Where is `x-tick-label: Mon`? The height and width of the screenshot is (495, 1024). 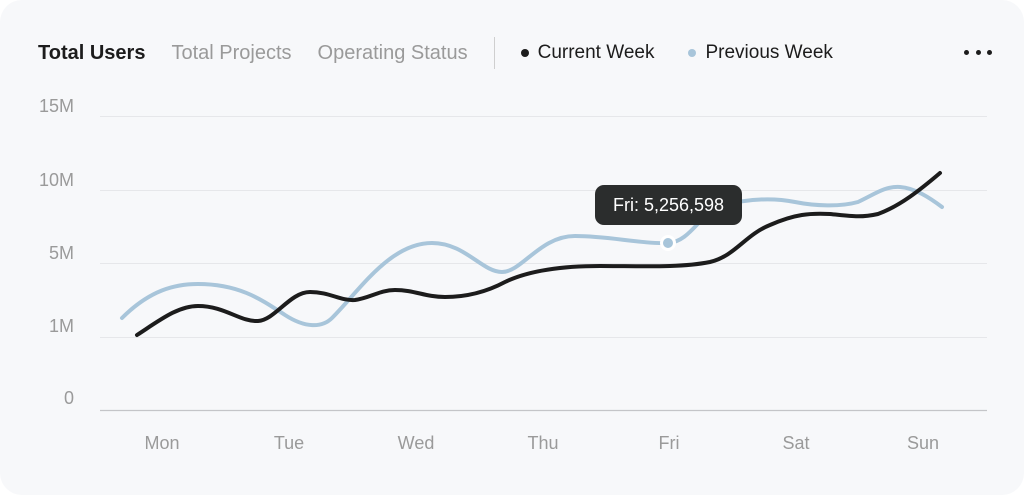
x-tick-label: Mon is located at coordinates (162, 443).